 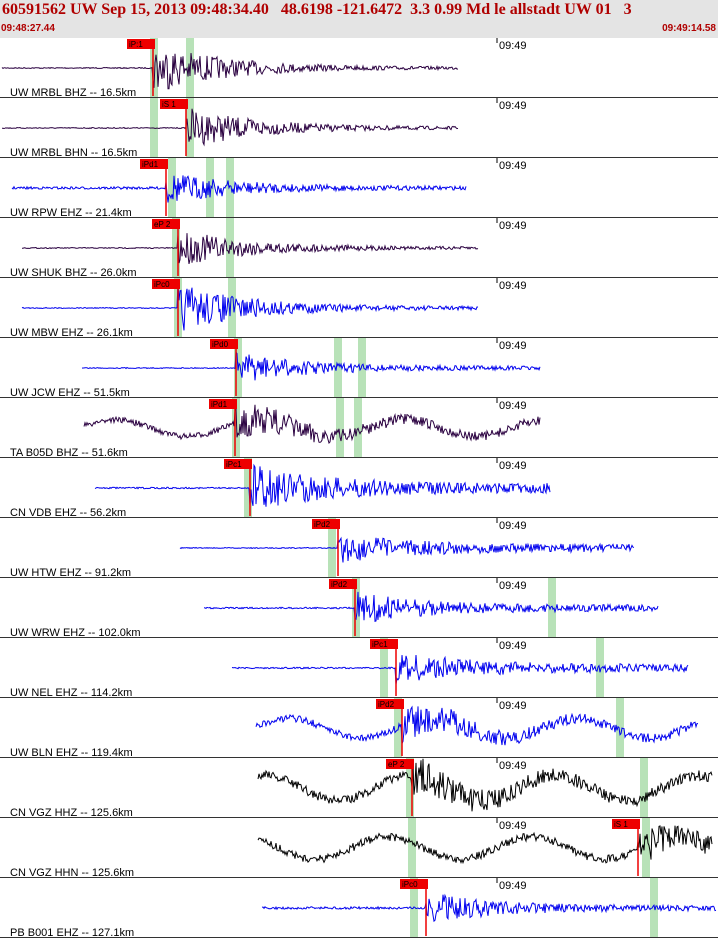 What do you see at coordinates (689, 28) in the screenshot?
I see `window-end-time: 09:49:14.58` at bounding box center [689, 28].